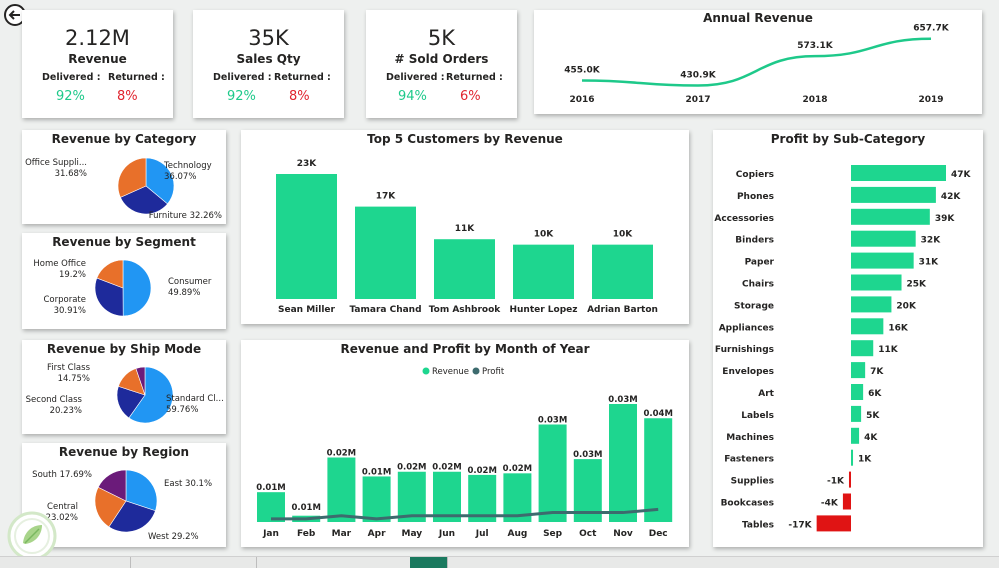 Image resolution: width=999 pixels, height=568 pixels. I want to click on x-tick-label: Jan, so click(270, 534).